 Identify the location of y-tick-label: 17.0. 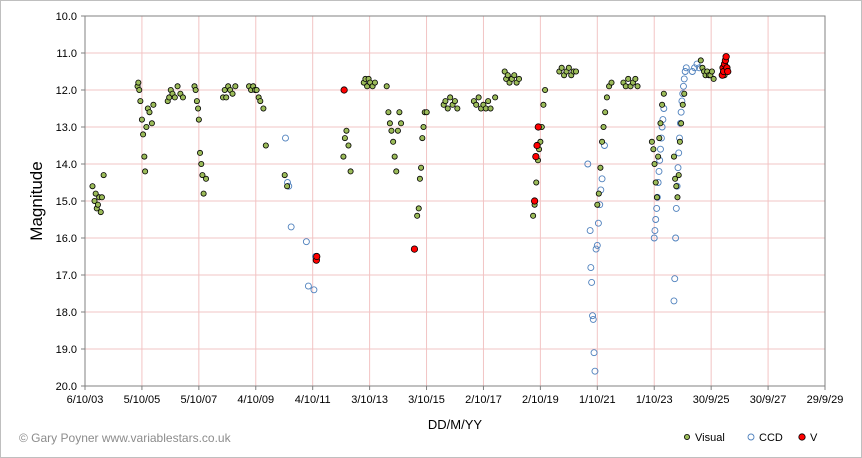
(66, 276).